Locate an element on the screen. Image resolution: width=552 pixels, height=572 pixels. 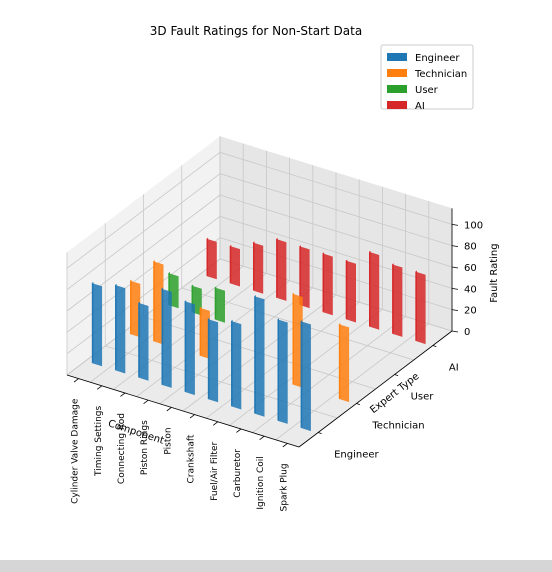
z-tick-label: 40 is located at coordinates (470, 289).